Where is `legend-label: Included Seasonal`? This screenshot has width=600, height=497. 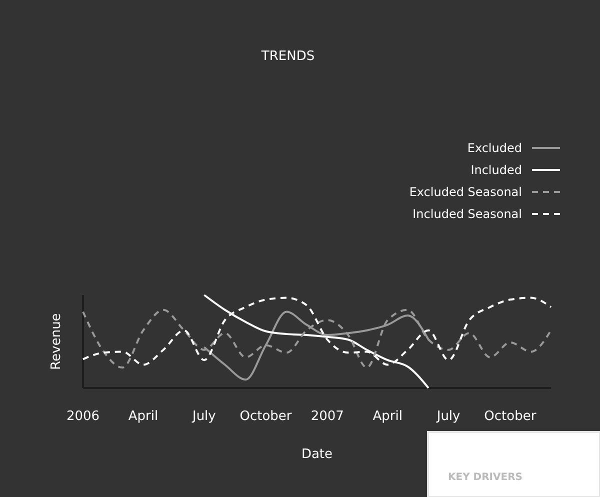 legend-label: Included Seasonal is located at coordinates (467, 214).